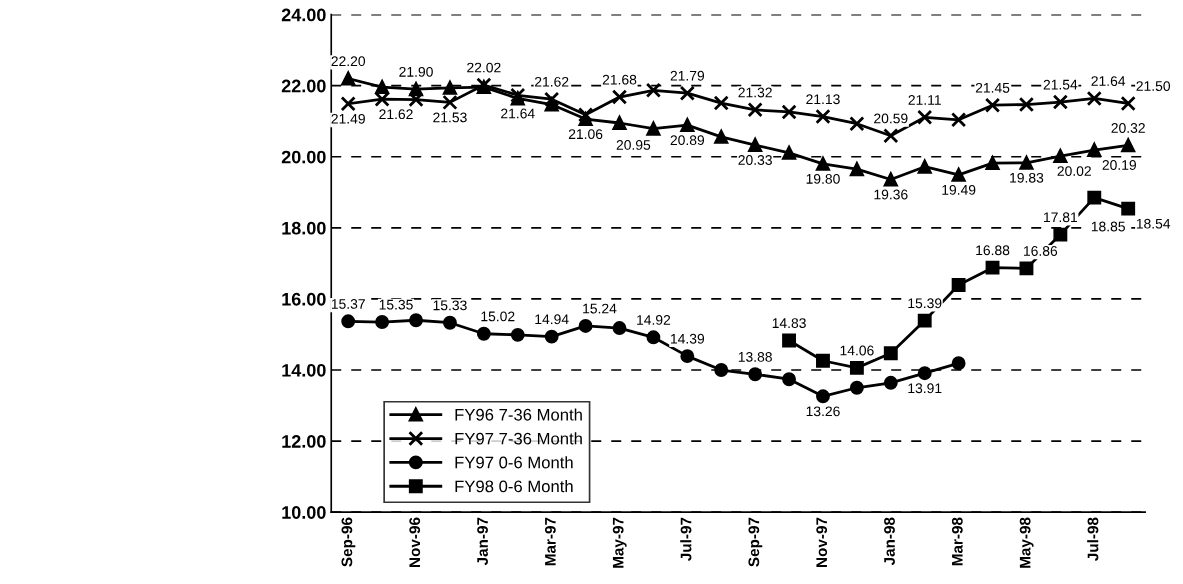 Image resolution: width=1183 pixels, height=584 pixels. I want to click on data-label: 21.79, so click(687, 75).